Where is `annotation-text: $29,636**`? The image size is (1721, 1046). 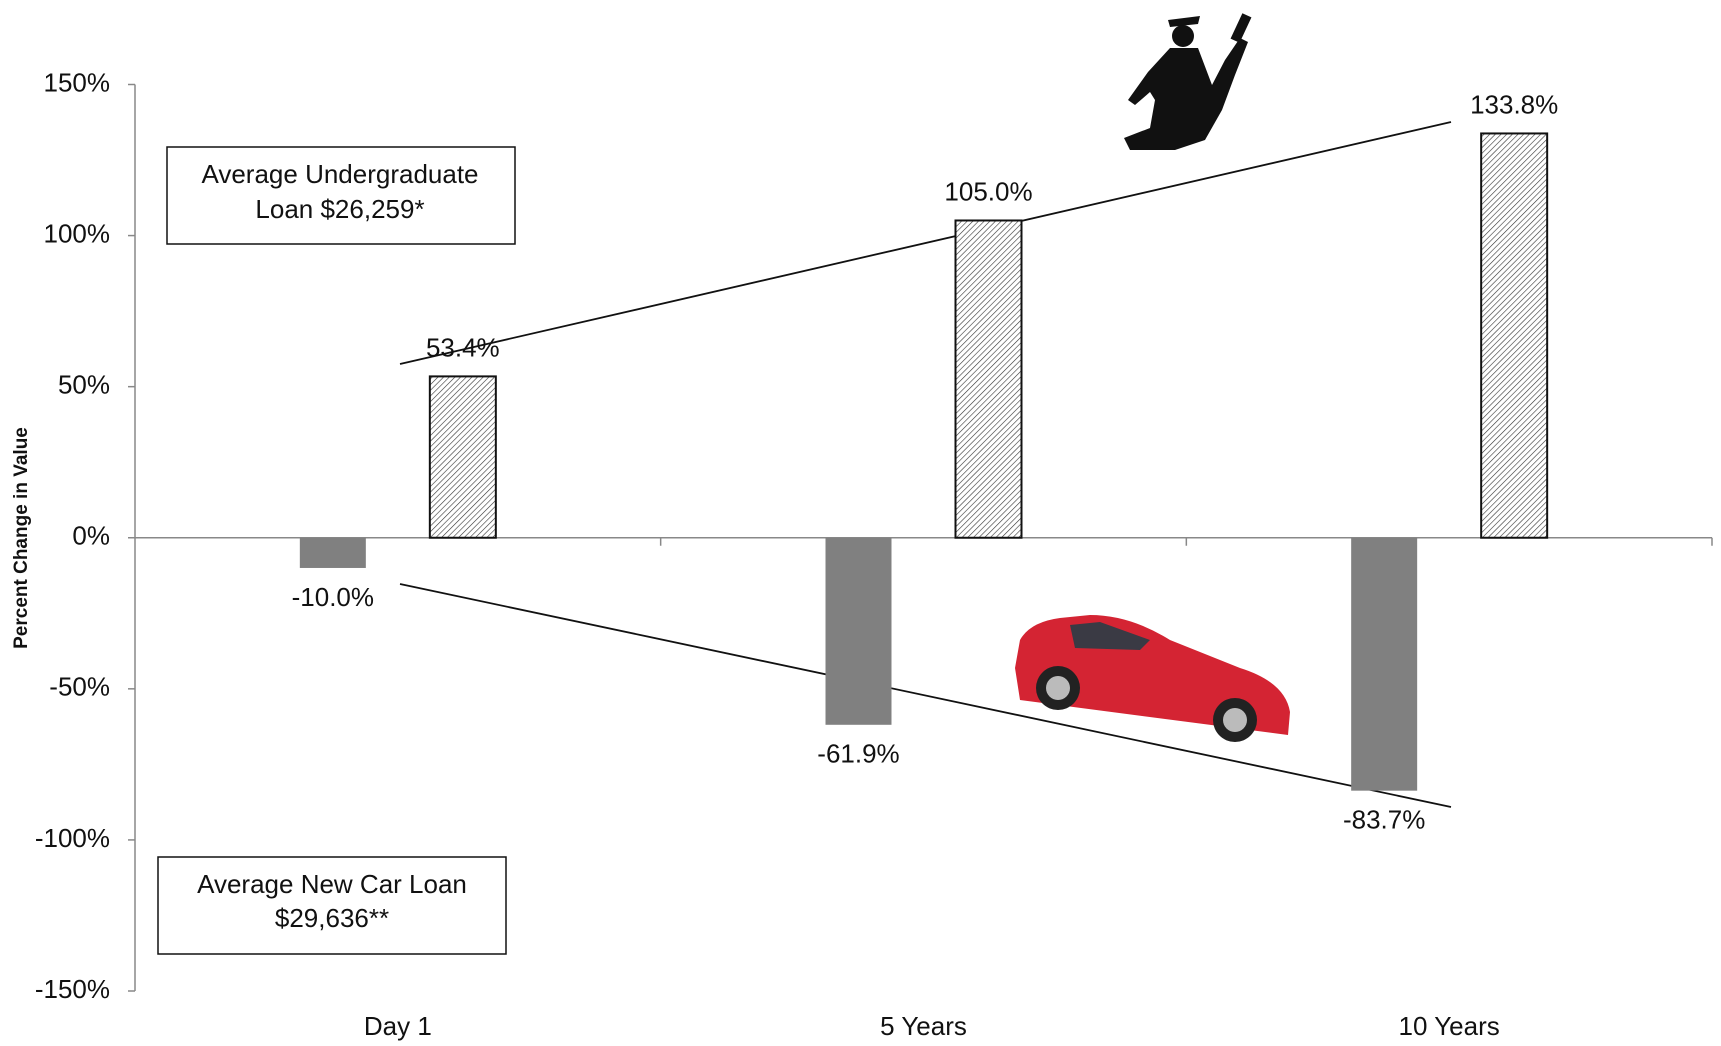 annotation-text: $29,636** is located at coordinates (332, 918).